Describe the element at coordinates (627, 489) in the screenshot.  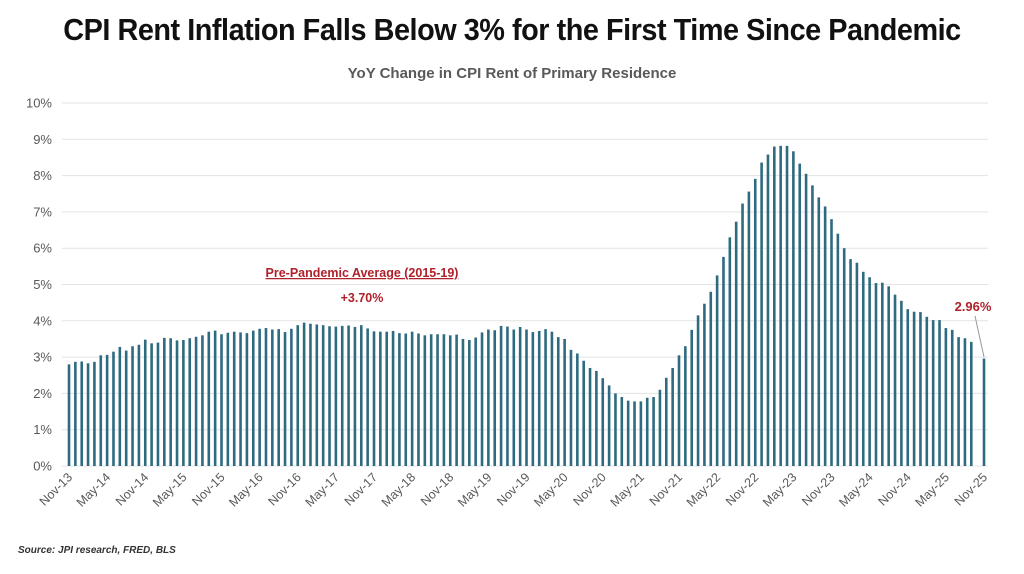
I see `x-tick-label: May-21` at that location.